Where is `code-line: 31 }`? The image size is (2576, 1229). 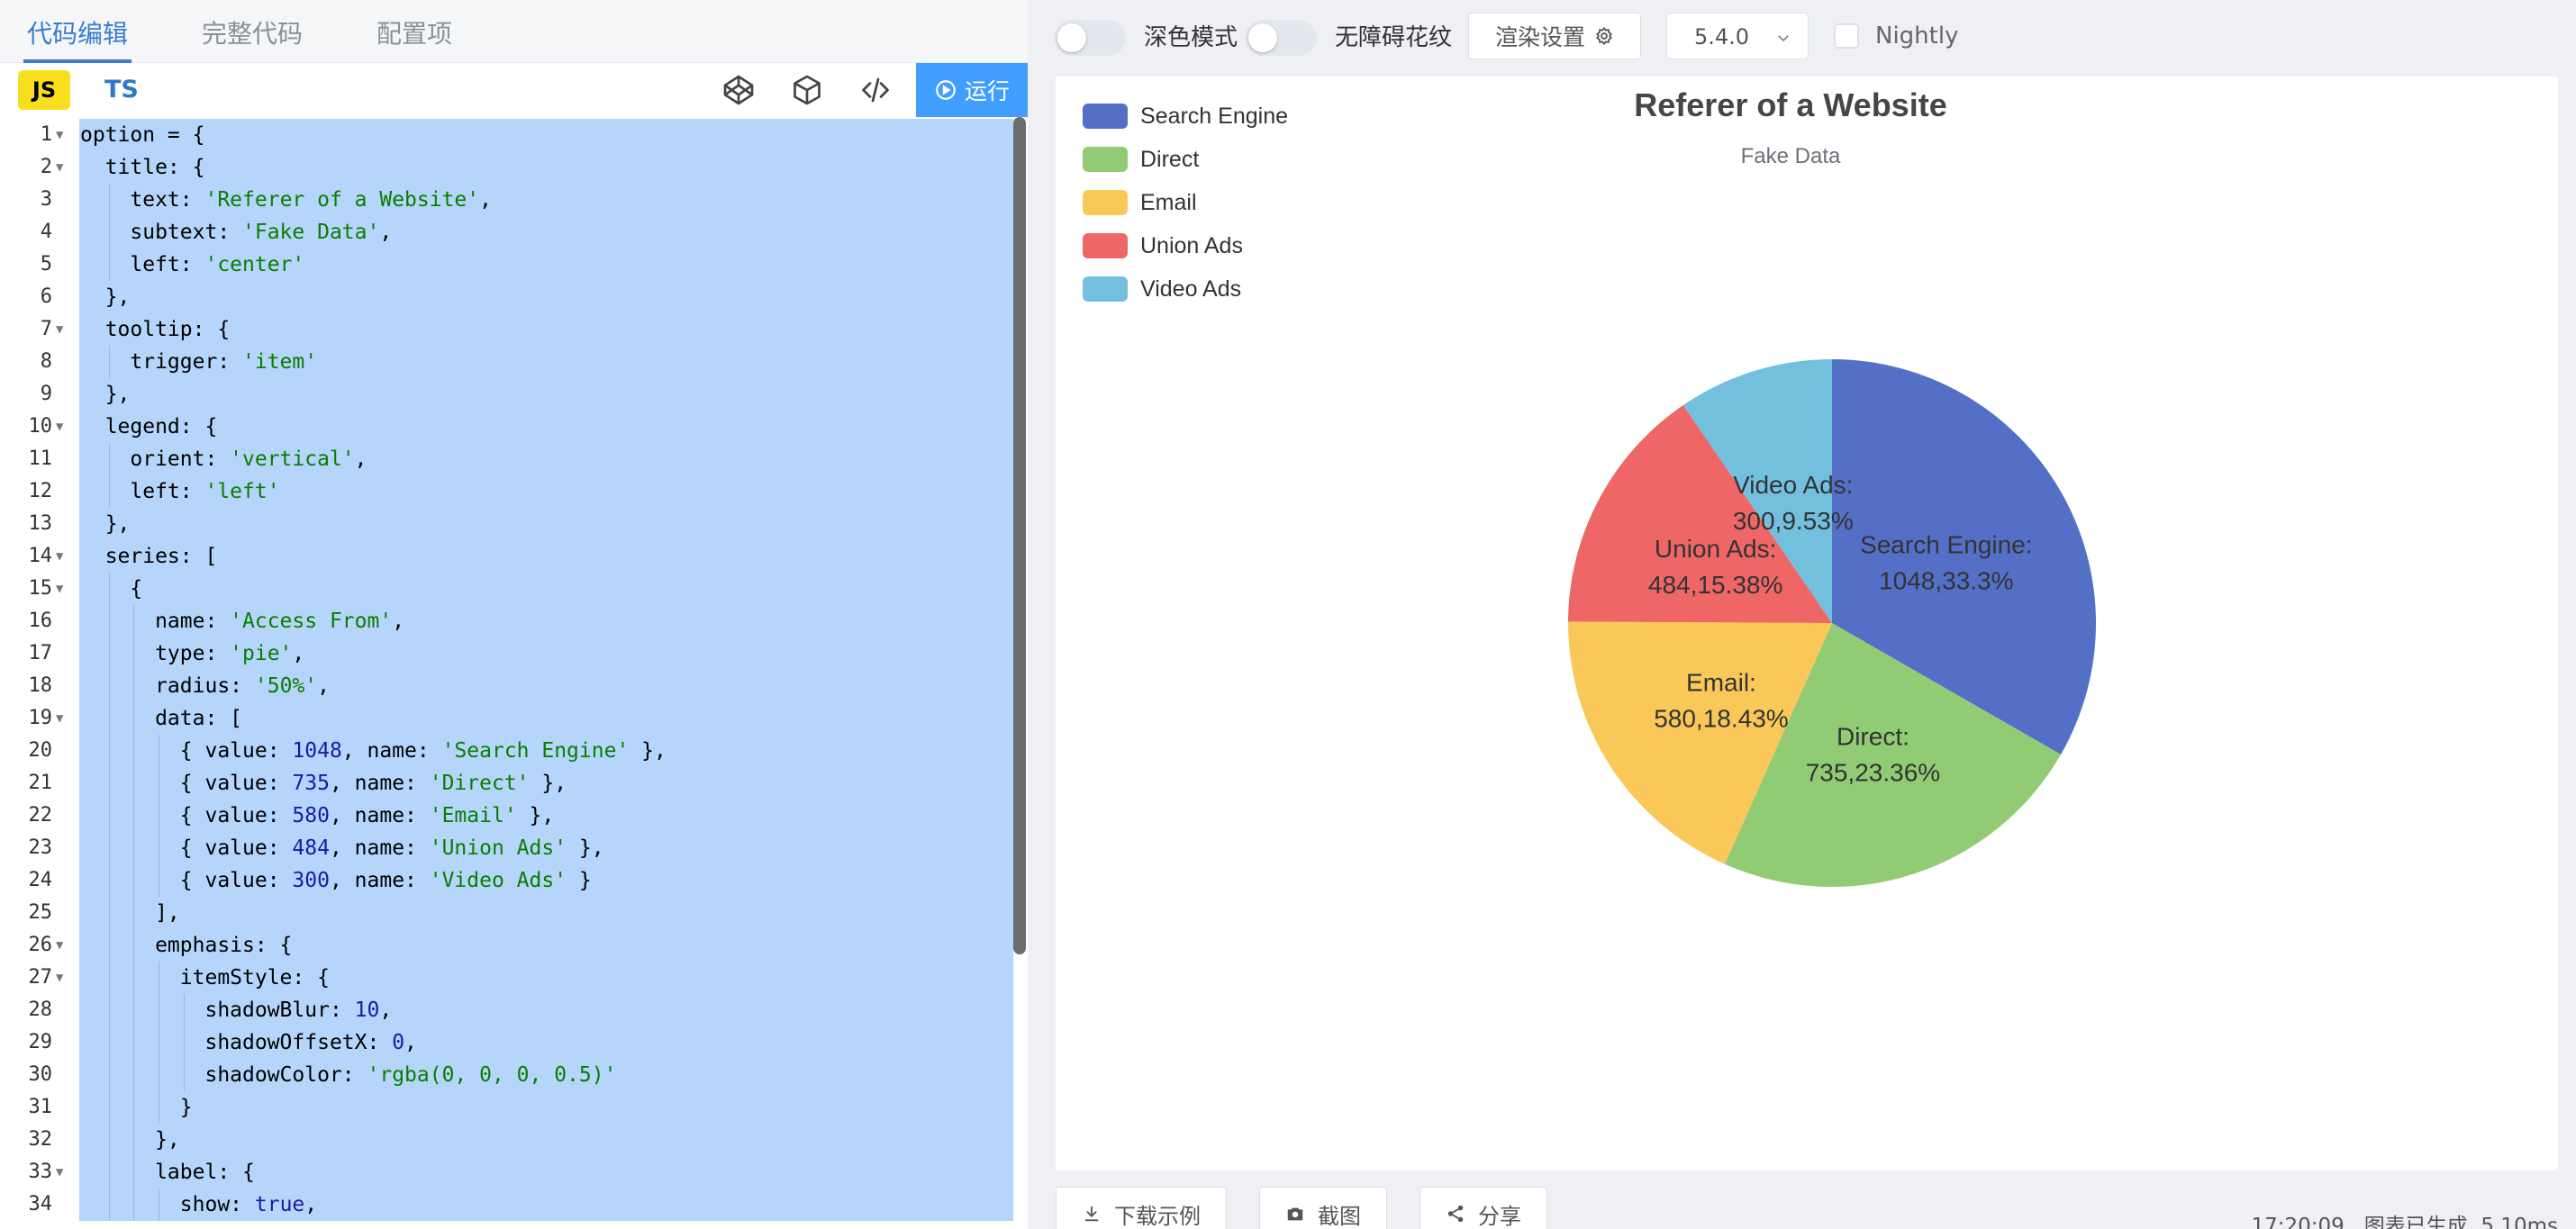
code-line: 31 } is located at coordinates (514, 1107).